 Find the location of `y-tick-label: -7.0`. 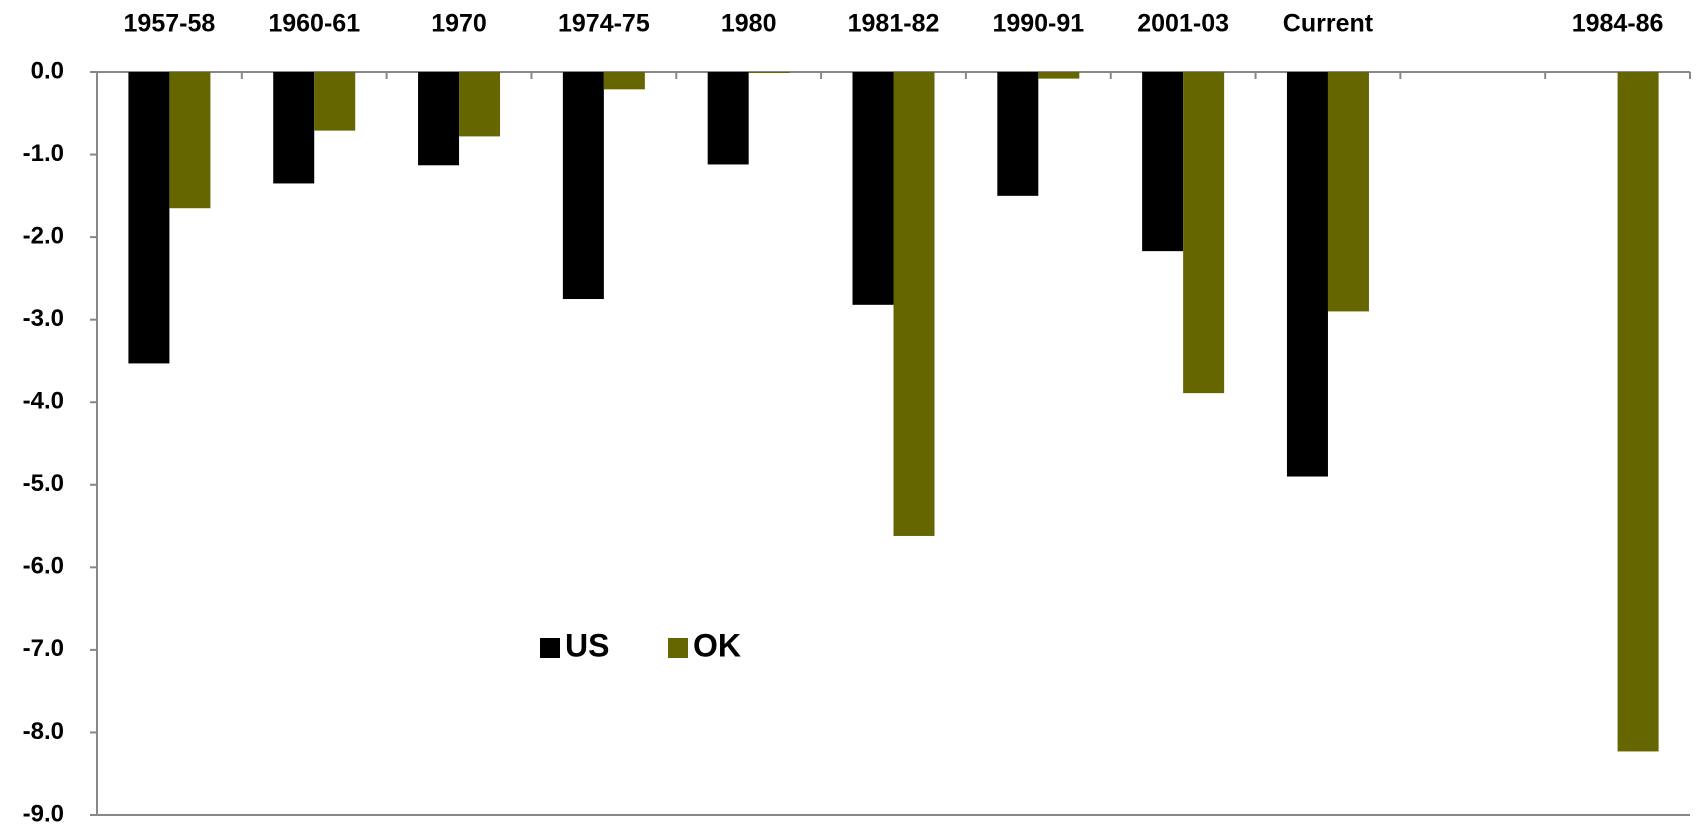

y-tick-label: -7.0 is located at coordinates (43, 648).